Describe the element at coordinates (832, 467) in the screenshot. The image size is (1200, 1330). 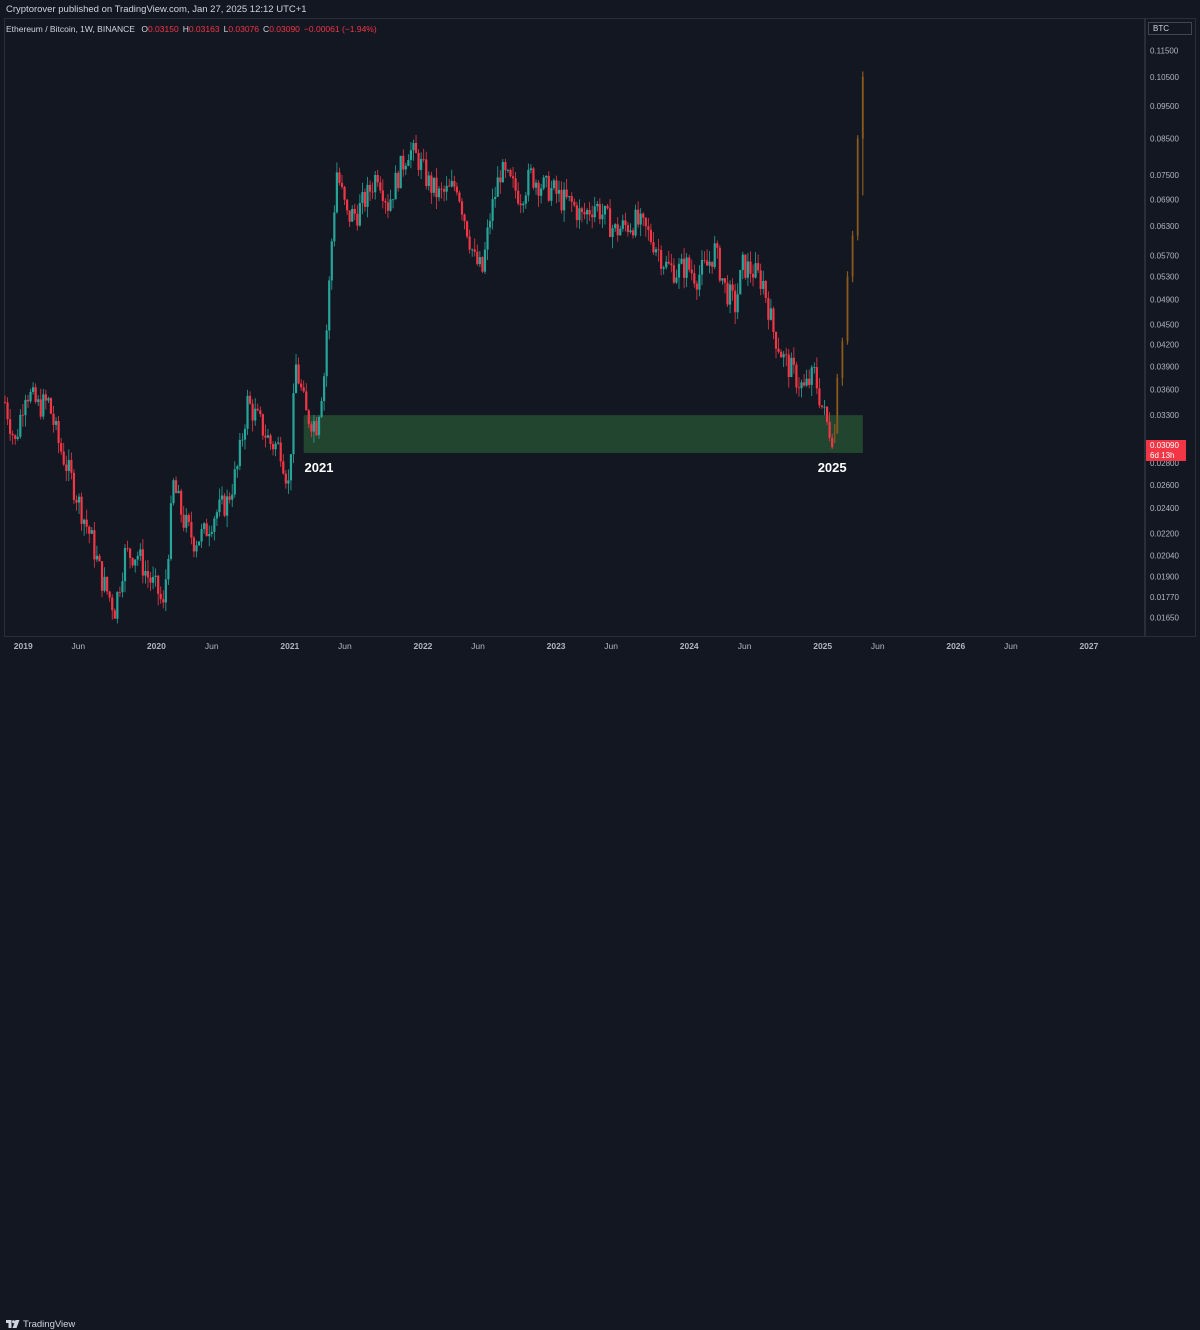
I see `zone-label-2025: 2025` at that location.